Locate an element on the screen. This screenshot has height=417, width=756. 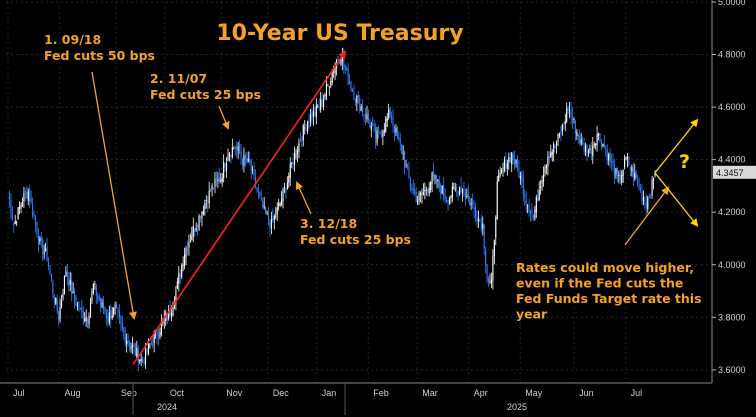
x-tick-label: Jul is located at coordinates (637, 393).